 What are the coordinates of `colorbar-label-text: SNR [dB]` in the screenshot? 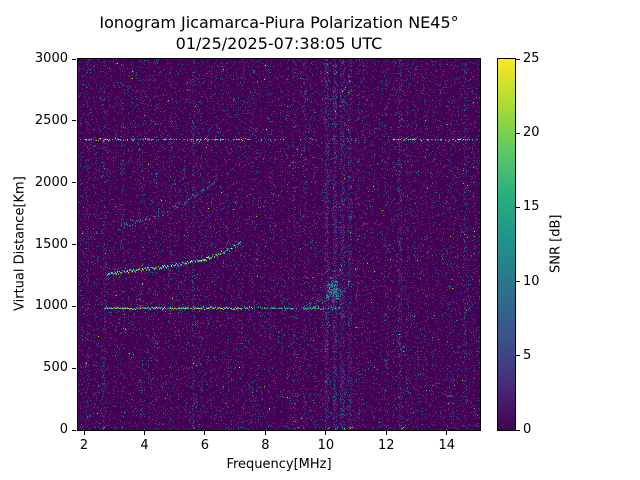 It's located at (556, 243).